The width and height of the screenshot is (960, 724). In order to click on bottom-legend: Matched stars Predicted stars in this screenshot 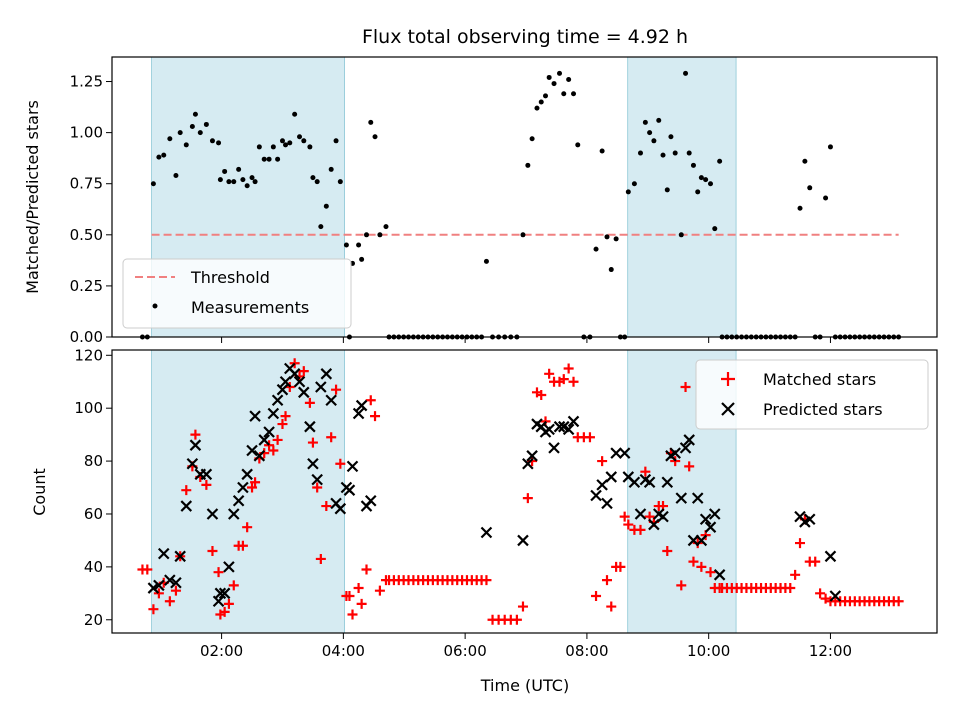, I will do `click(812, 394)`.